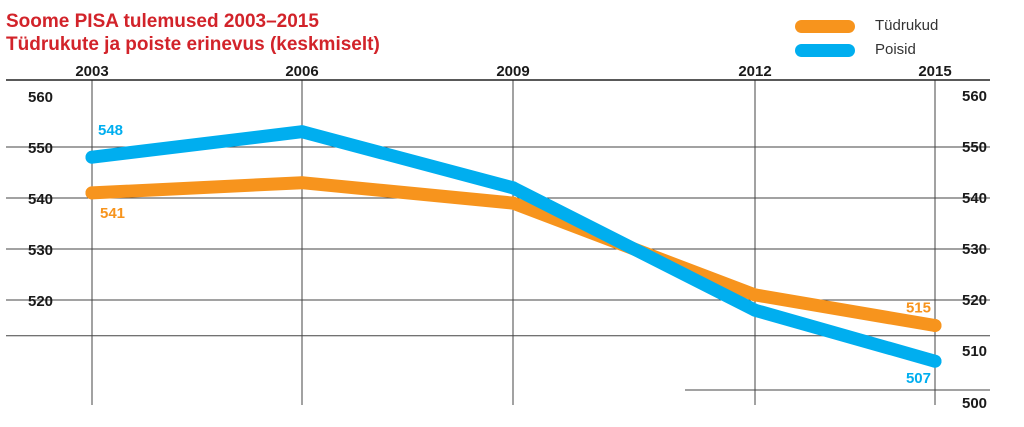 This screenshot has height=427, width=1024. I want to click on data-point-poisid-2009, so click(513, 188).